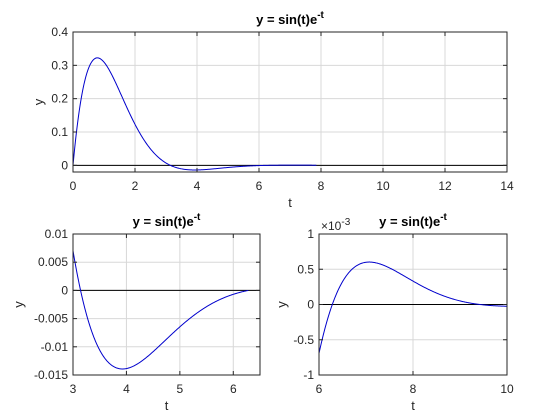 The image size is (560, 420). I want to click on x-tick-label: 3, so click(73, 389).